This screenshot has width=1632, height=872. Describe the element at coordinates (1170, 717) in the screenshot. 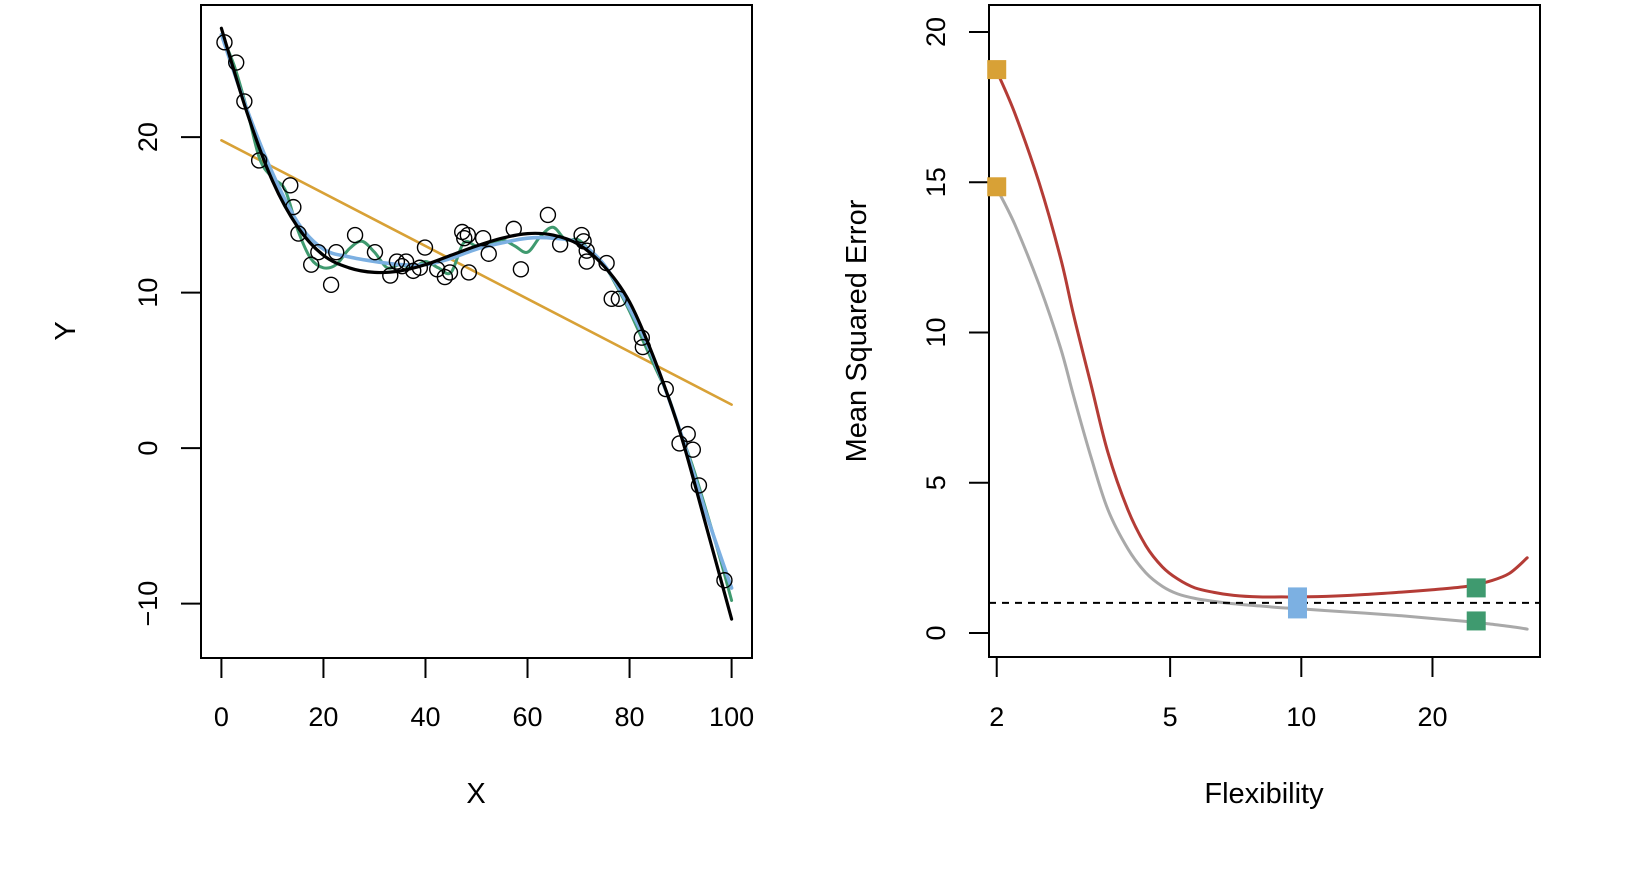

I see `x-tick-label: 5` at that location.